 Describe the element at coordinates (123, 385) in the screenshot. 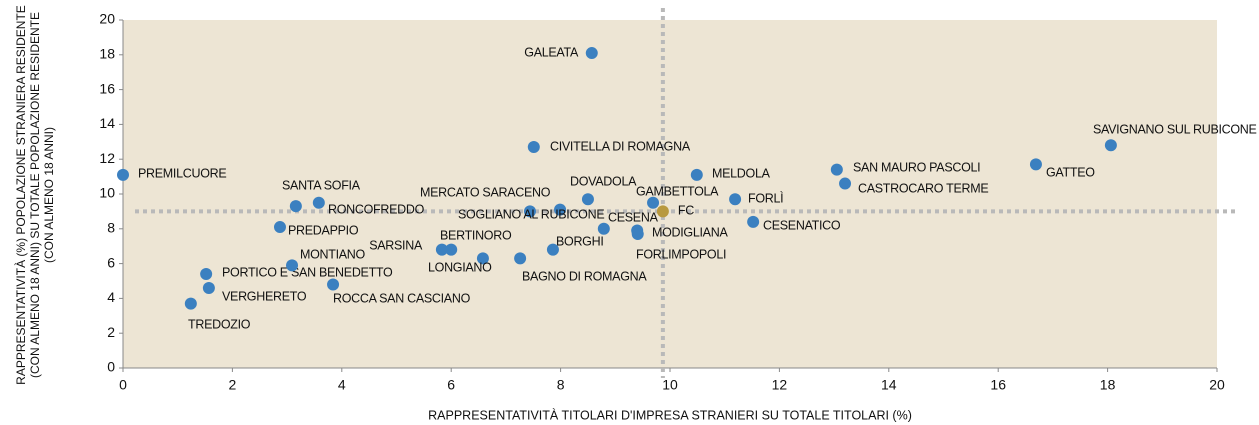

I see `x-tick-label: 0` at that location.